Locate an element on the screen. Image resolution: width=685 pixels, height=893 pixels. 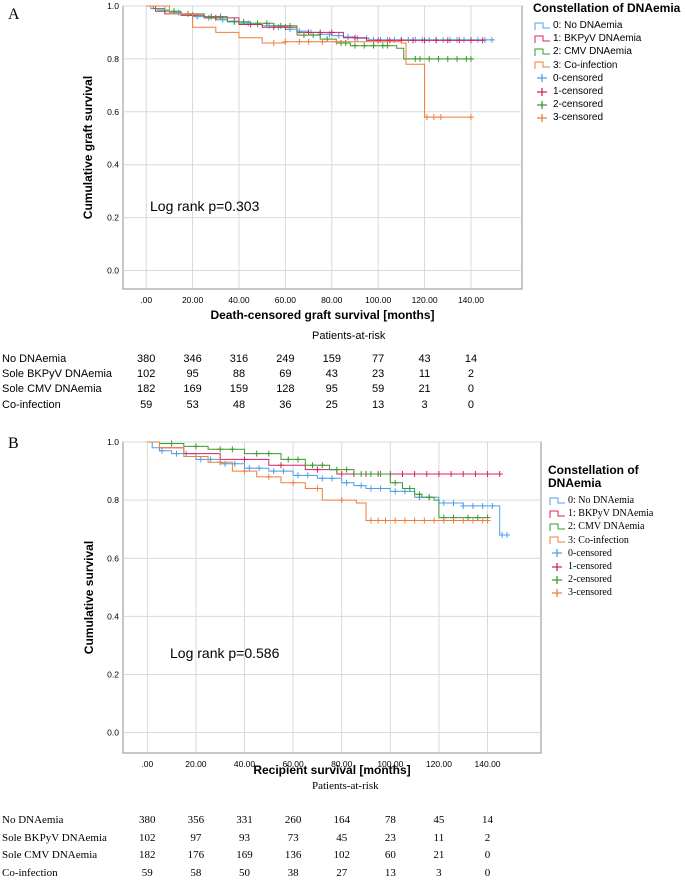
risk-value: 169 is located at coordinates (244, 855).